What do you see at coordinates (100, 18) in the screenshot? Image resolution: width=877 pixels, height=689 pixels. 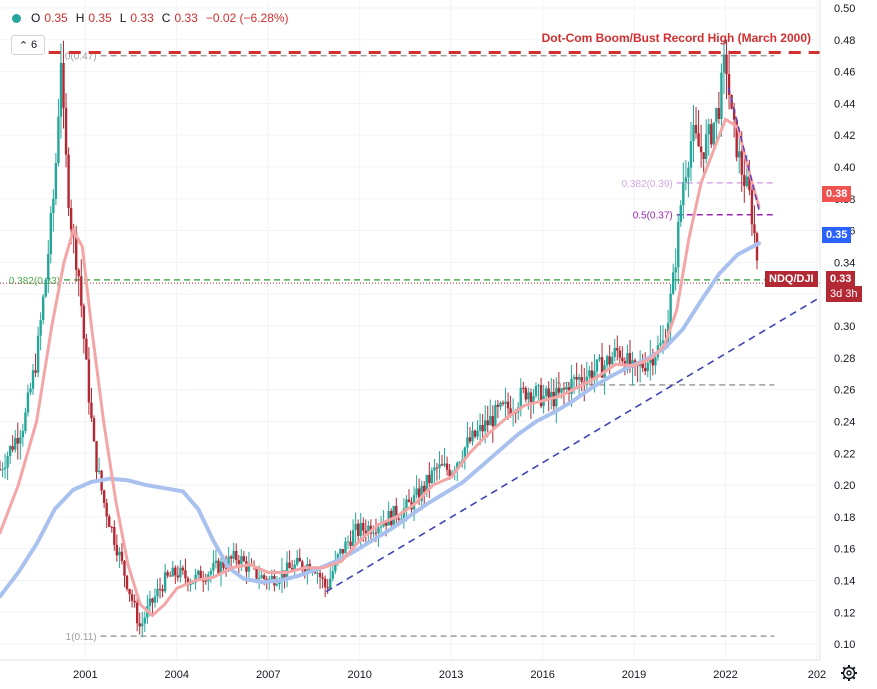 I see `high-value: 0.35` at bounding box center [100, 18].